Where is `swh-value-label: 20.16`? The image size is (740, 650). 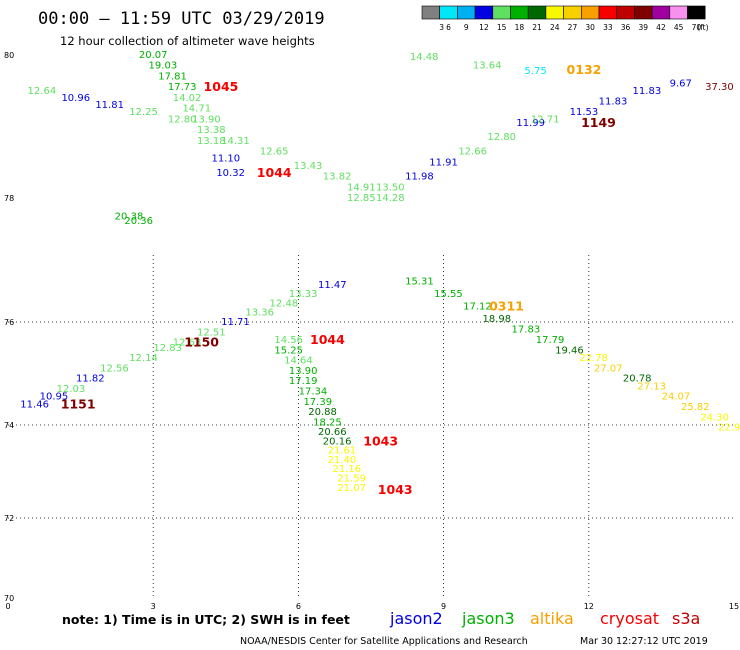
swh-value-label: 20.16 is located at coordinates (337, 441).